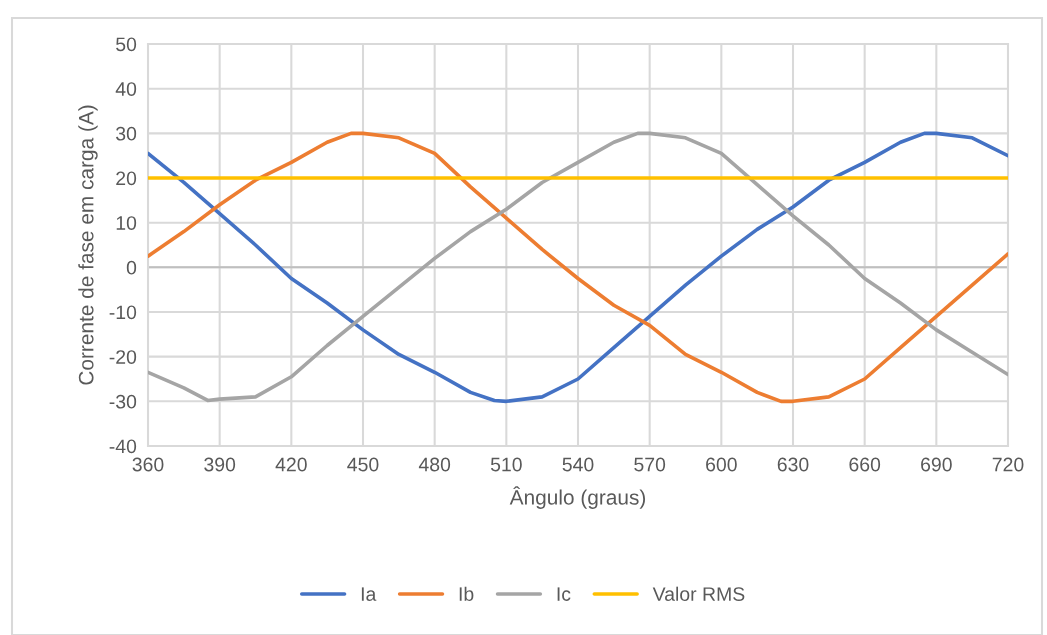 This screenshot has height=635, width=1047. Describe the element at coordinates (126, 178) in the screenshot. I see `y-tick-label: 20` at that location.